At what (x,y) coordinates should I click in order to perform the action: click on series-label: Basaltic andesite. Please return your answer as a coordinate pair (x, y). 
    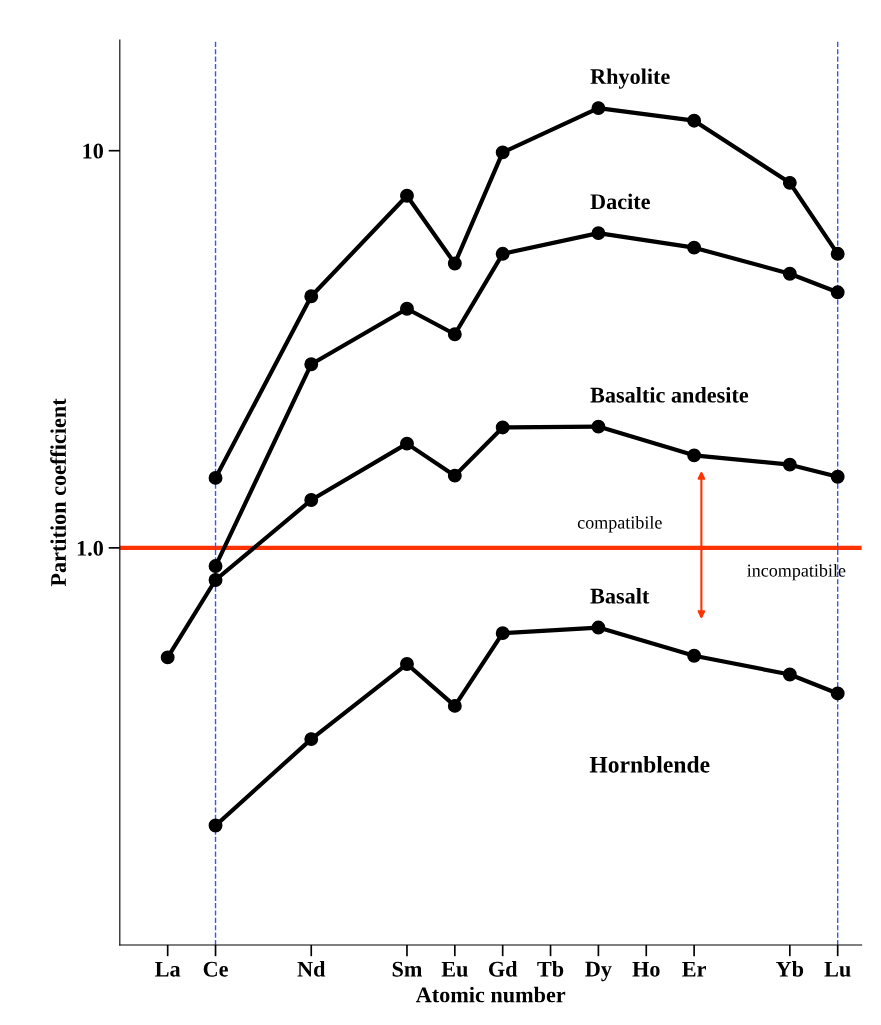
    Looking at the image, I should click on (669, 394).